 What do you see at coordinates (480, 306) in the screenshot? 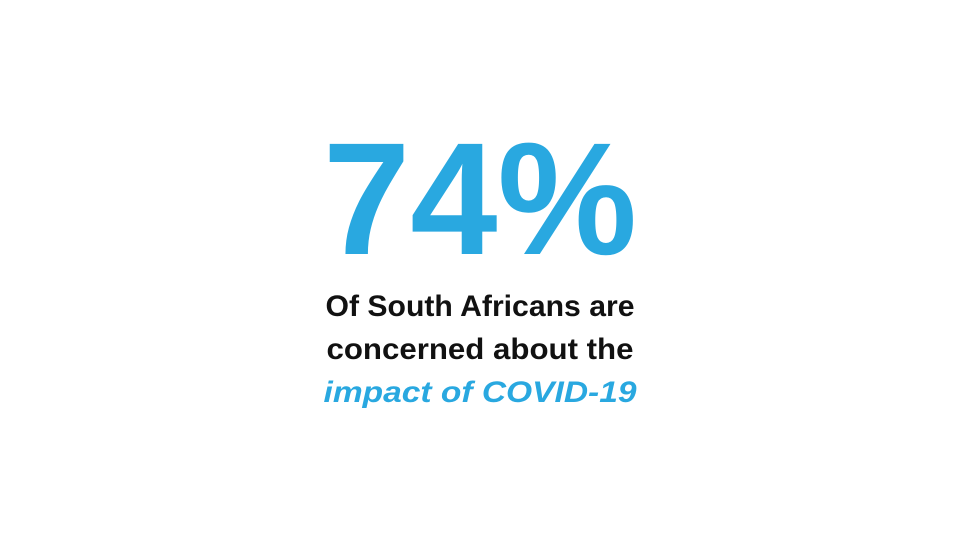
I see `caption-line: Of South Africans are` at bounding box center [480, 306].